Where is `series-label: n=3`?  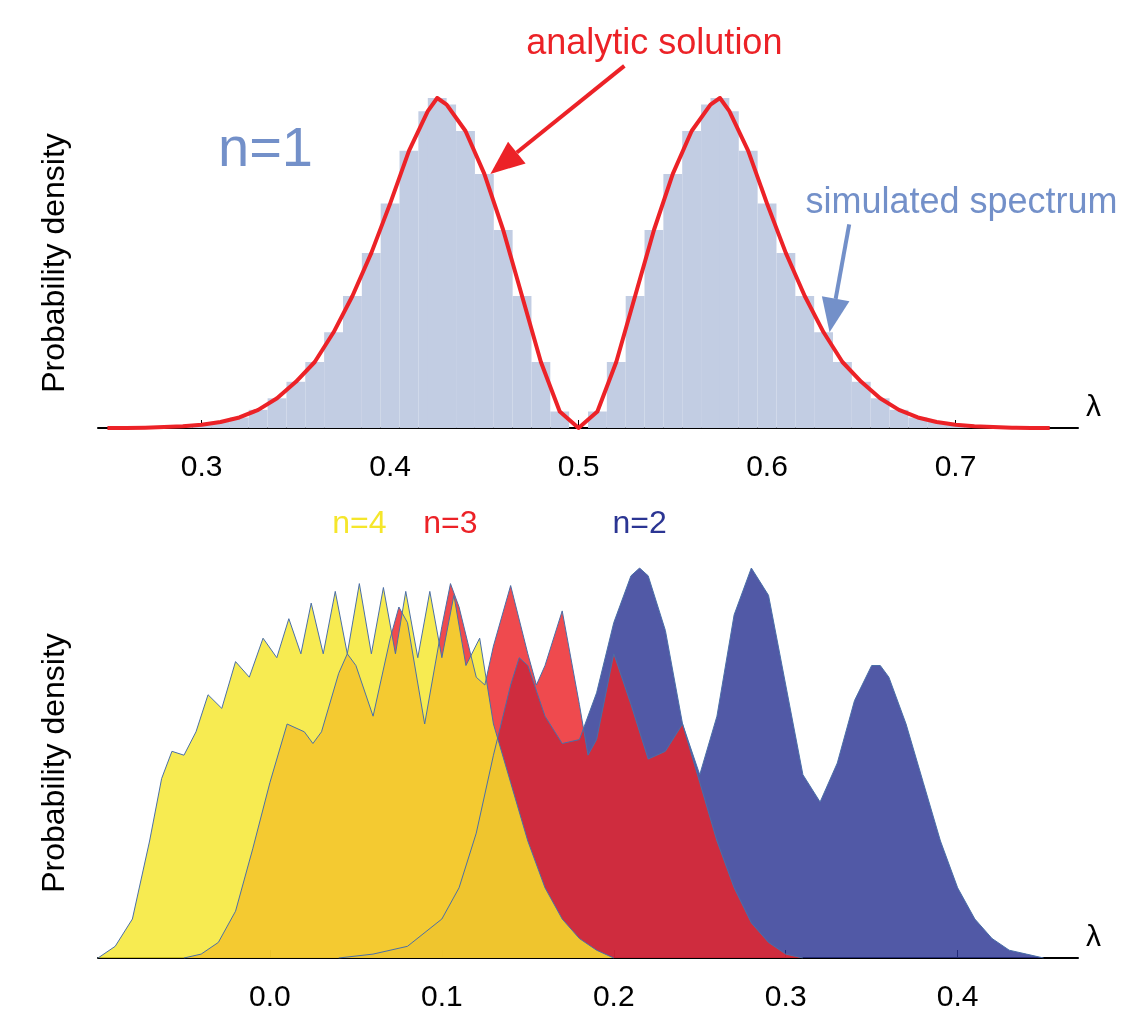 series-label: n=3 is located at coordinates (450, 522).